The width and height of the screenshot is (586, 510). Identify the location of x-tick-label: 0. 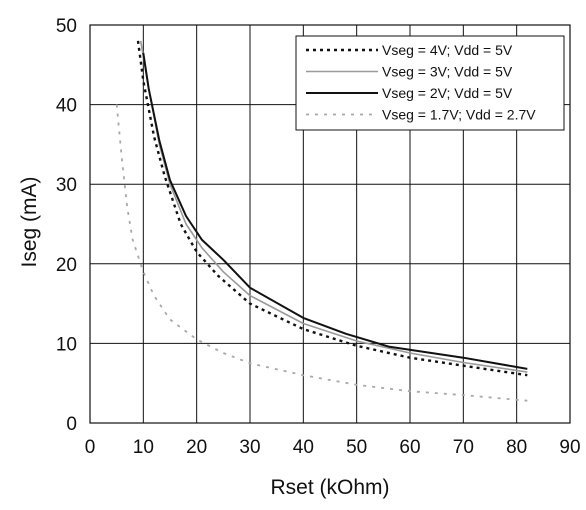
(90, 447).